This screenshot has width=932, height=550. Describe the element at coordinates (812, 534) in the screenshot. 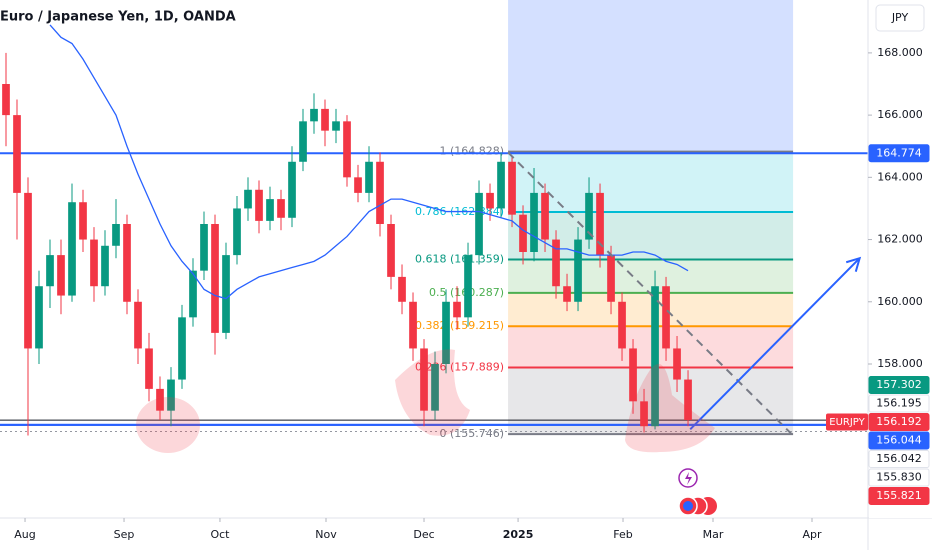

I see `x-tick-label: Apr` at that location.